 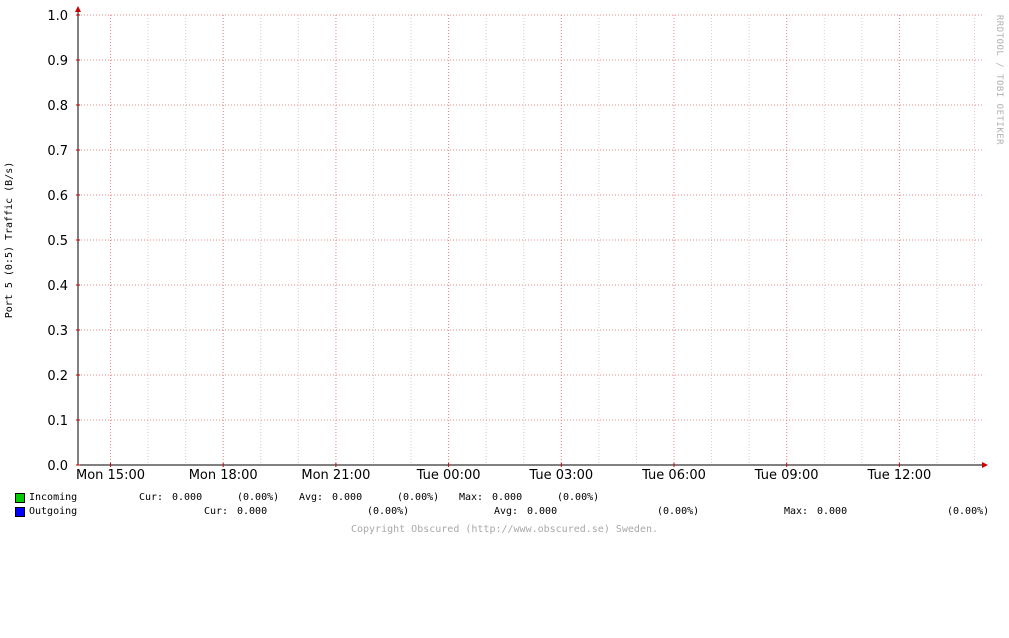 I want to click on y-tick-label: 0.1, so click(x=57, y=421).